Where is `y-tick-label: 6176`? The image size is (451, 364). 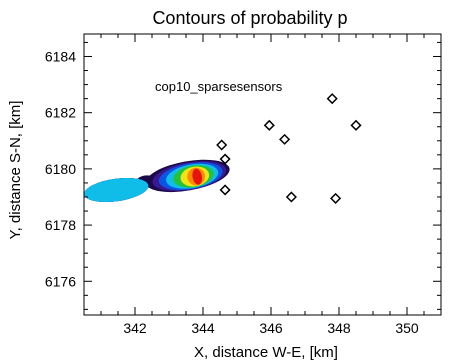
y-tick-label: 6176 is located at coordinates (60, 281).